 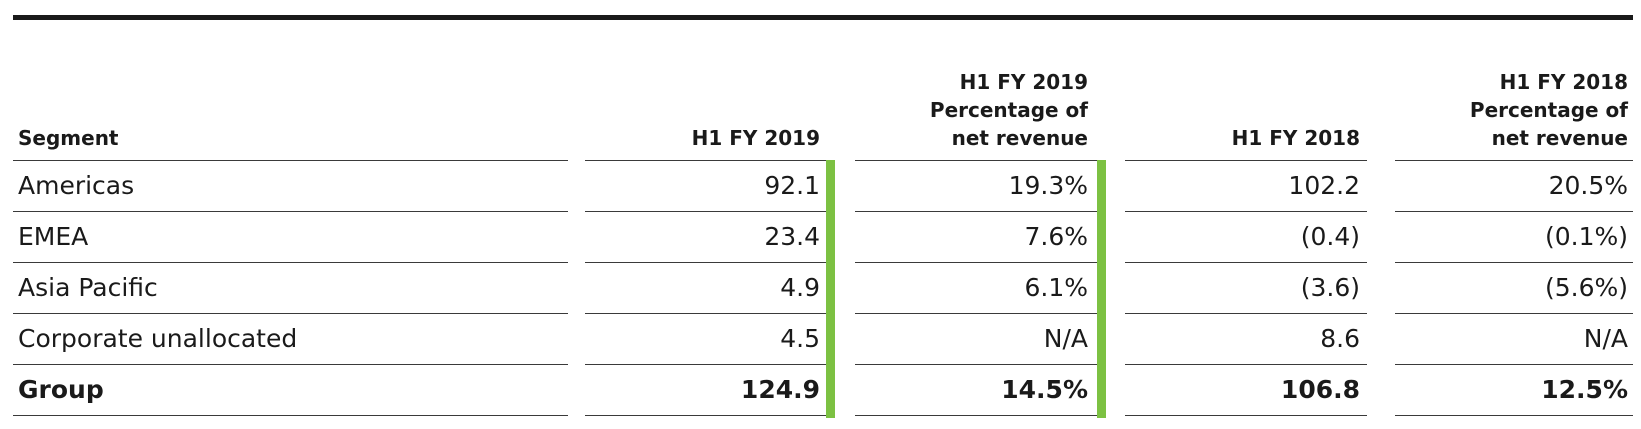 I want to click on header-h1-fy2019: H1 FY 2019, so click(x=755, y=138).